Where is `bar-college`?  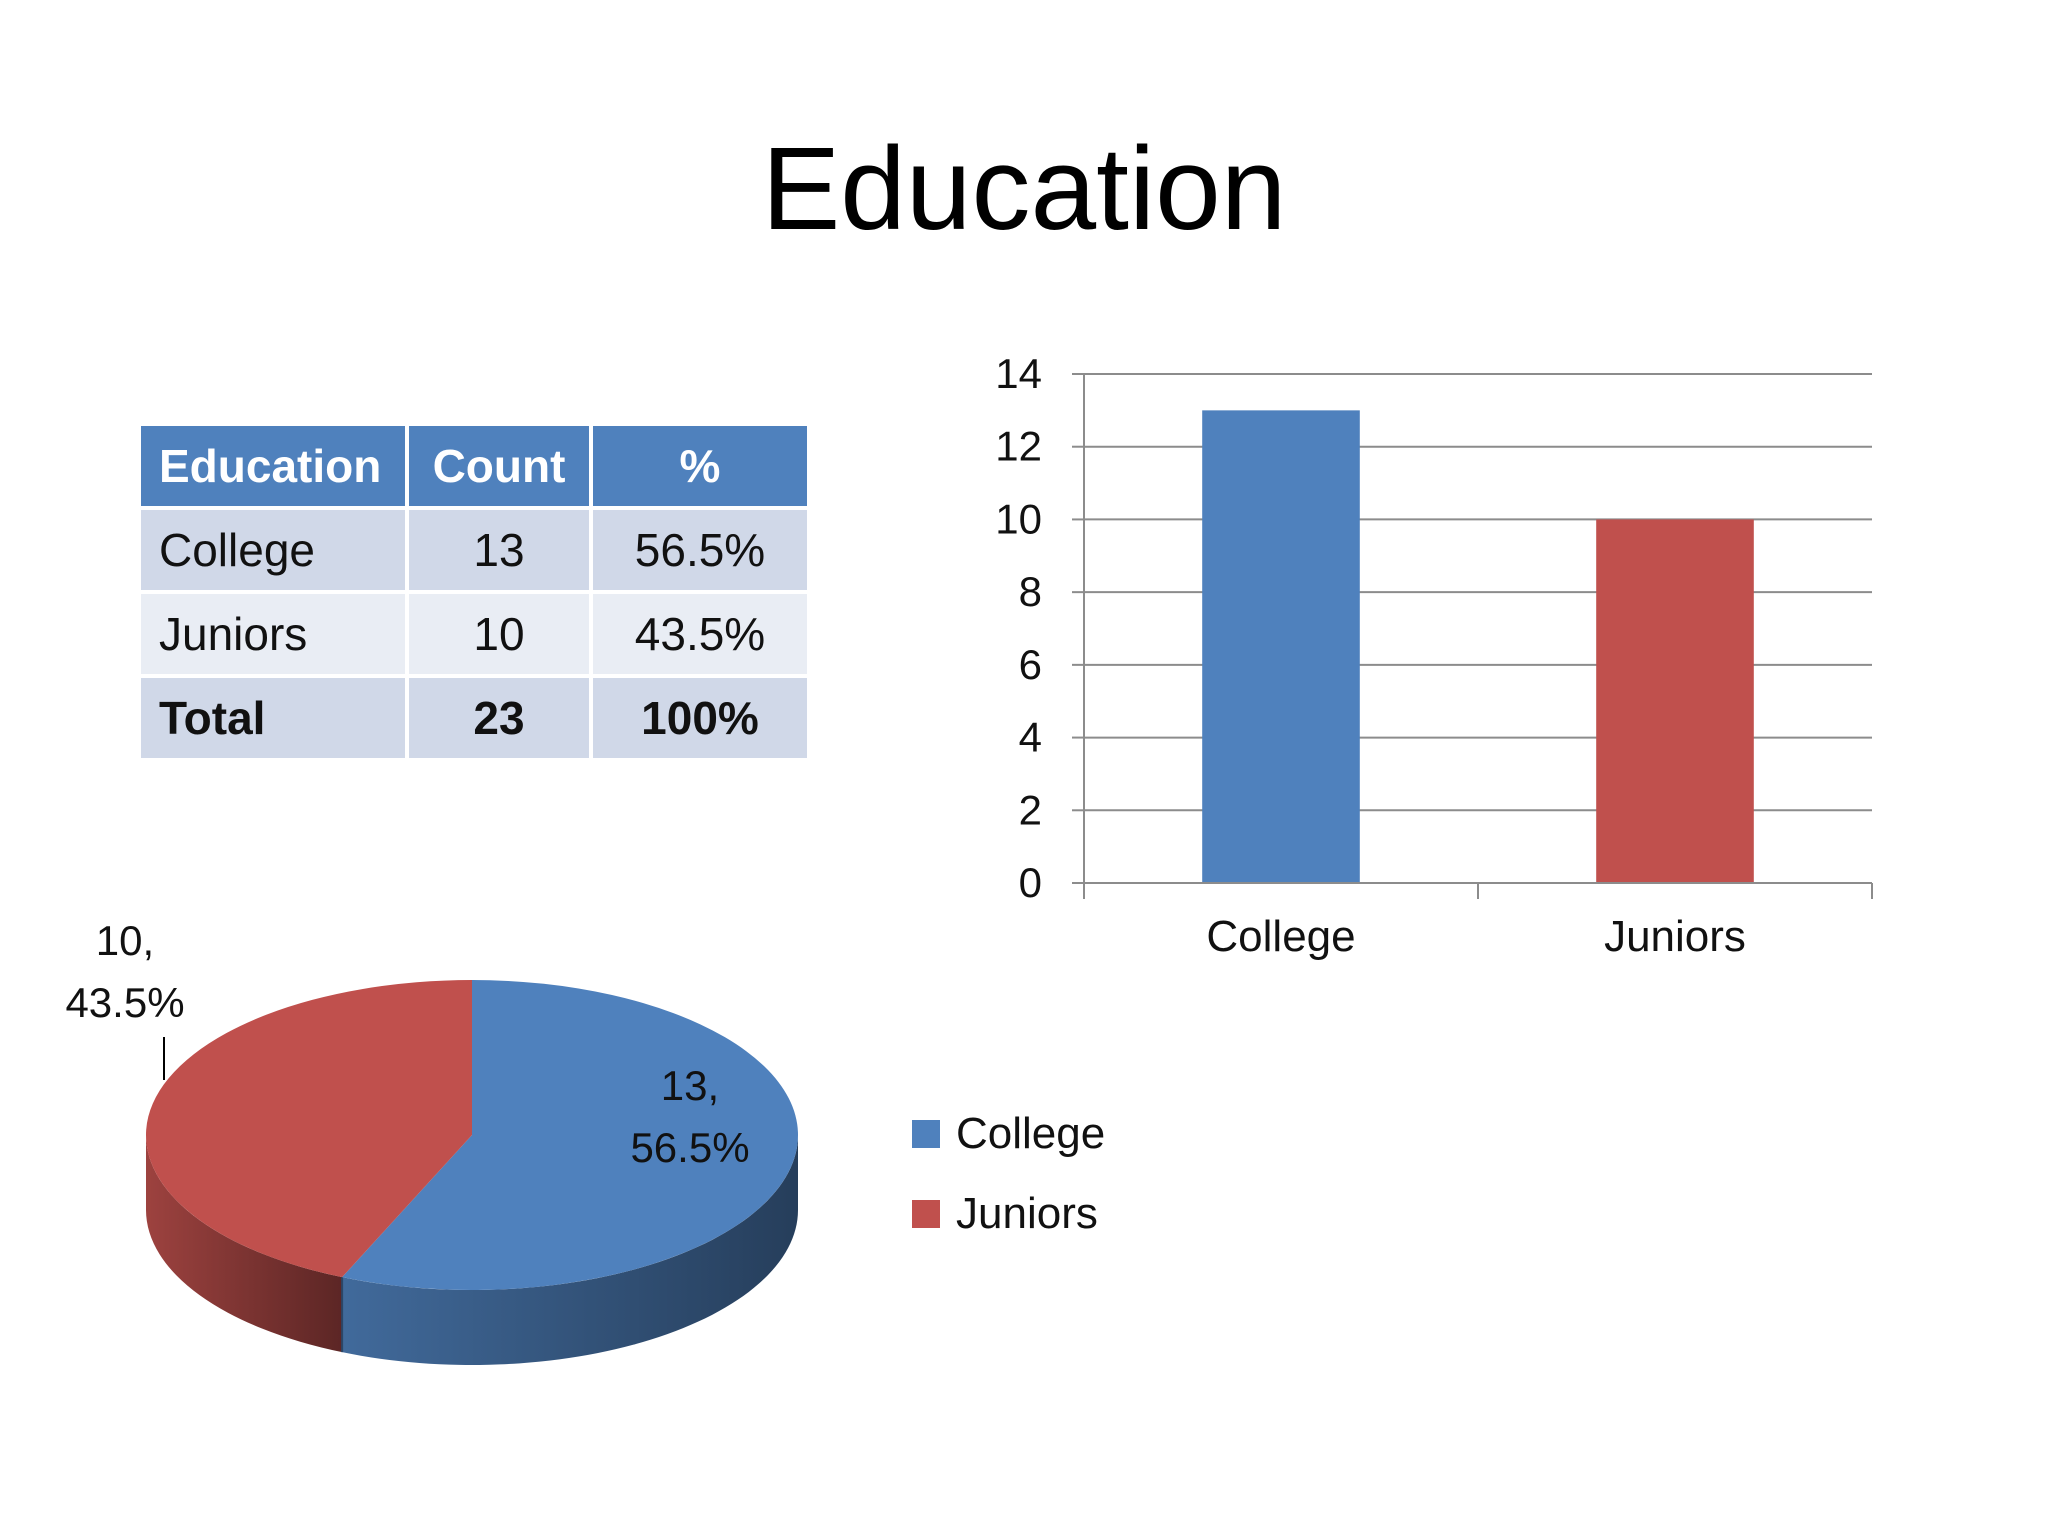
bar-college is located at coordinates (1281, 646).